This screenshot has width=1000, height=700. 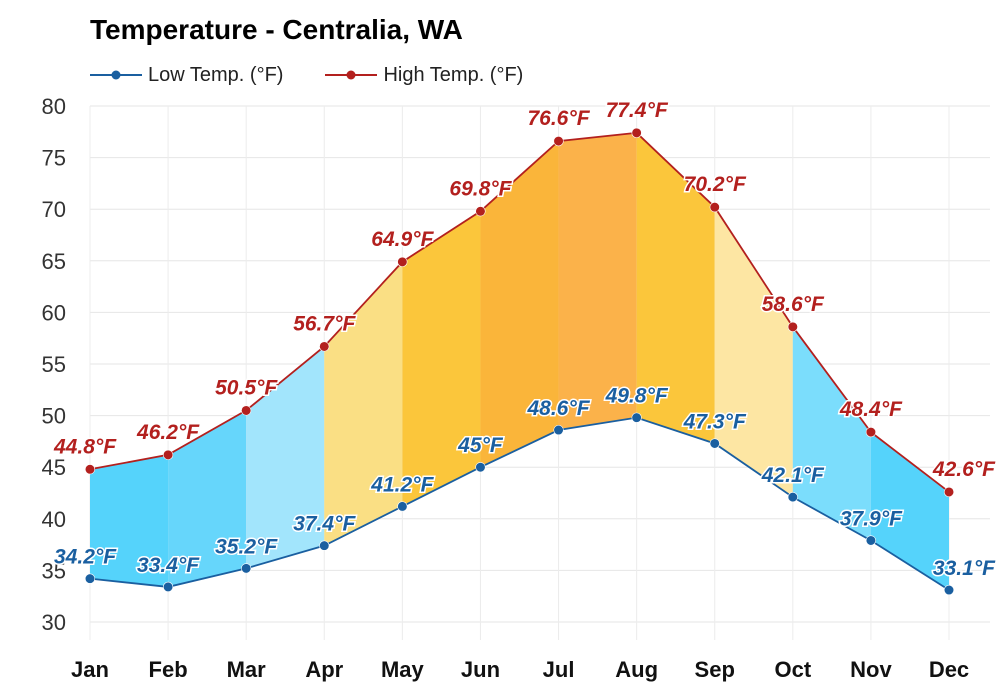 I want to click on band-aug, so click(x=675, y=288).